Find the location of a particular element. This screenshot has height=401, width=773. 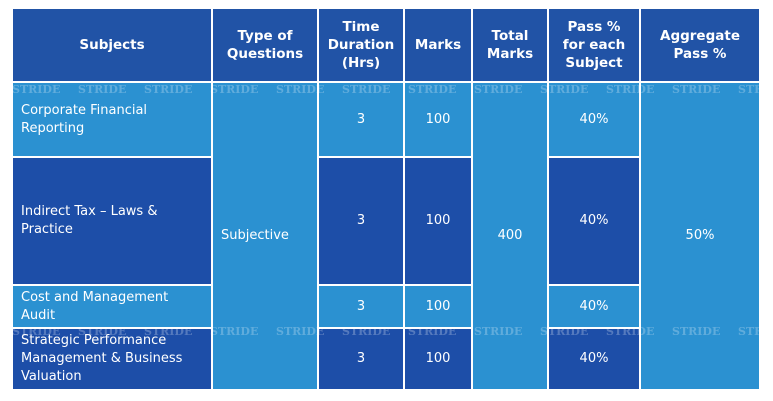

header-cell: Time Duration (Hrs) is located at coordinates (361, 45).